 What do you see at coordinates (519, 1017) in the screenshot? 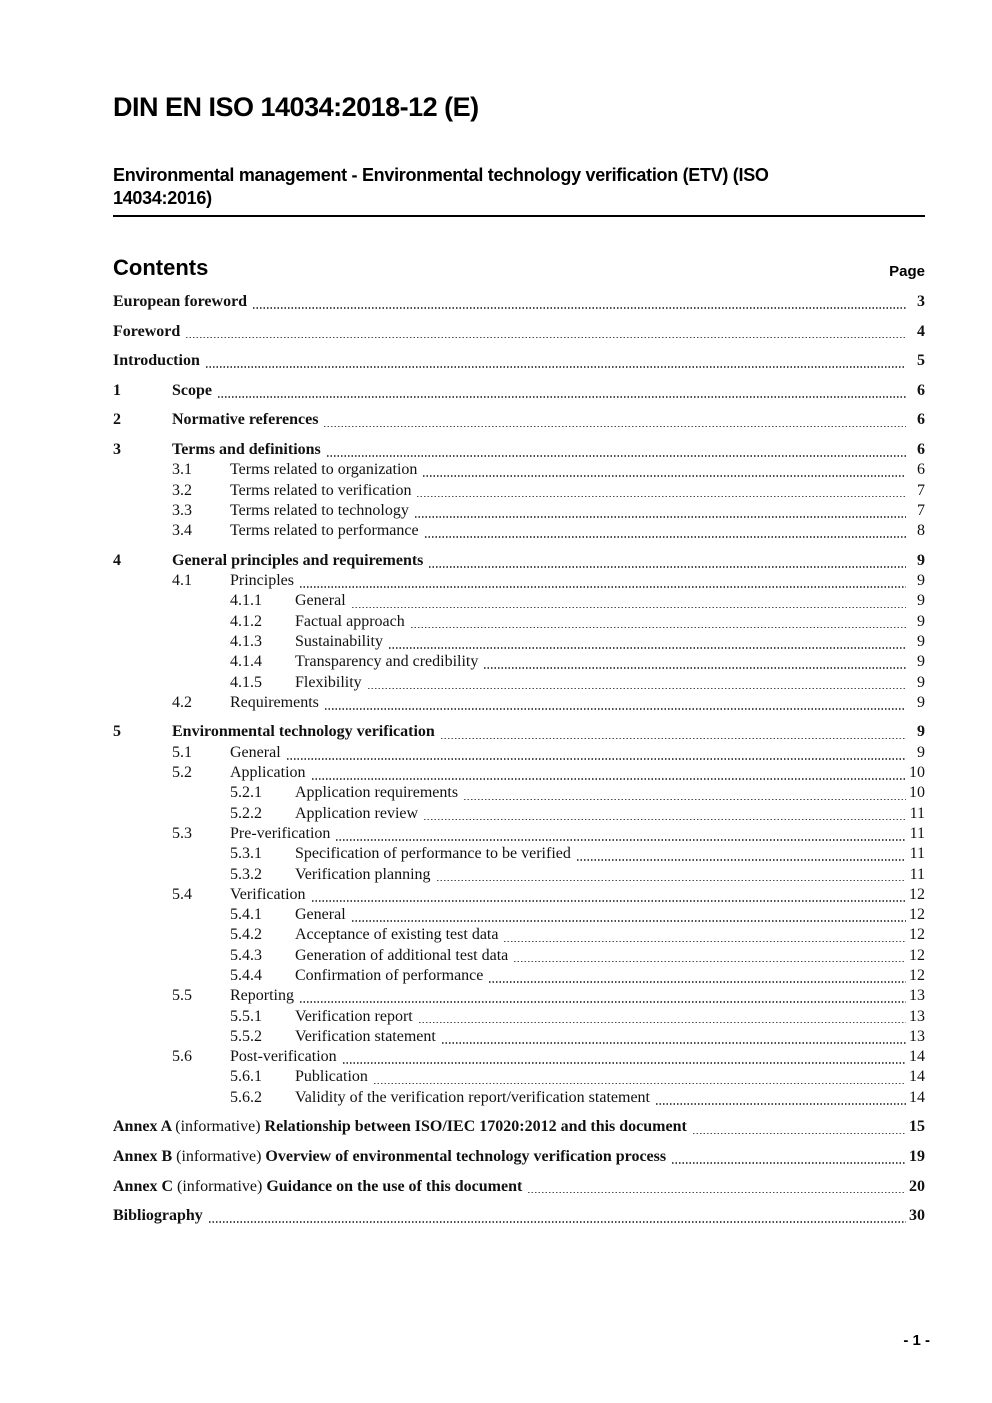
I see `toc-entry: 5.5.1 Verification report 13` at bounding box center [519, 1017].